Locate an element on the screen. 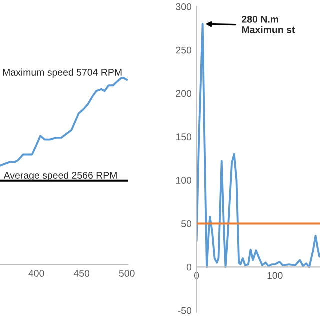  x-tick-label: 500 is located at coordinates (127, 273).